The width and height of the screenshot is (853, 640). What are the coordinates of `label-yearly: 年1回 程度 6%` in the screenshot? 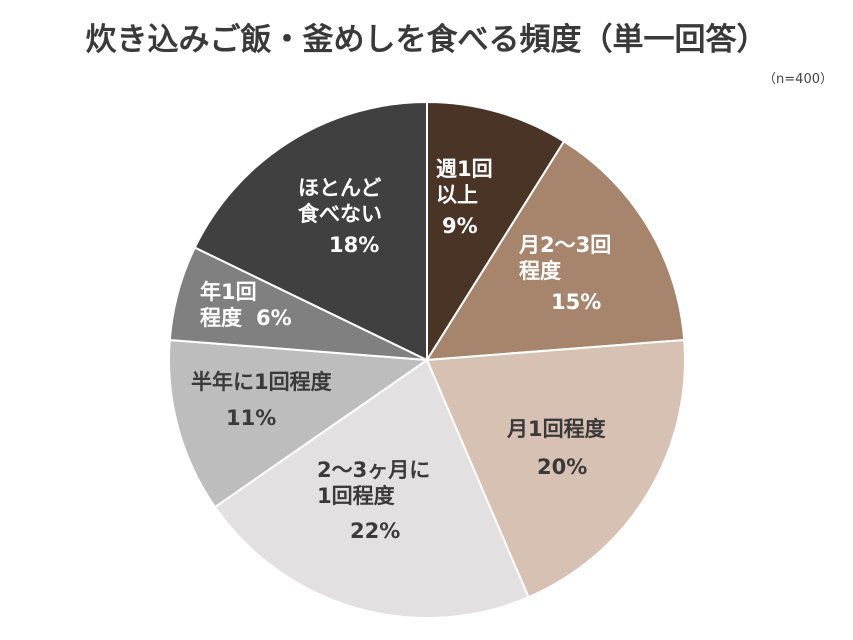 It's located at (246, 305).